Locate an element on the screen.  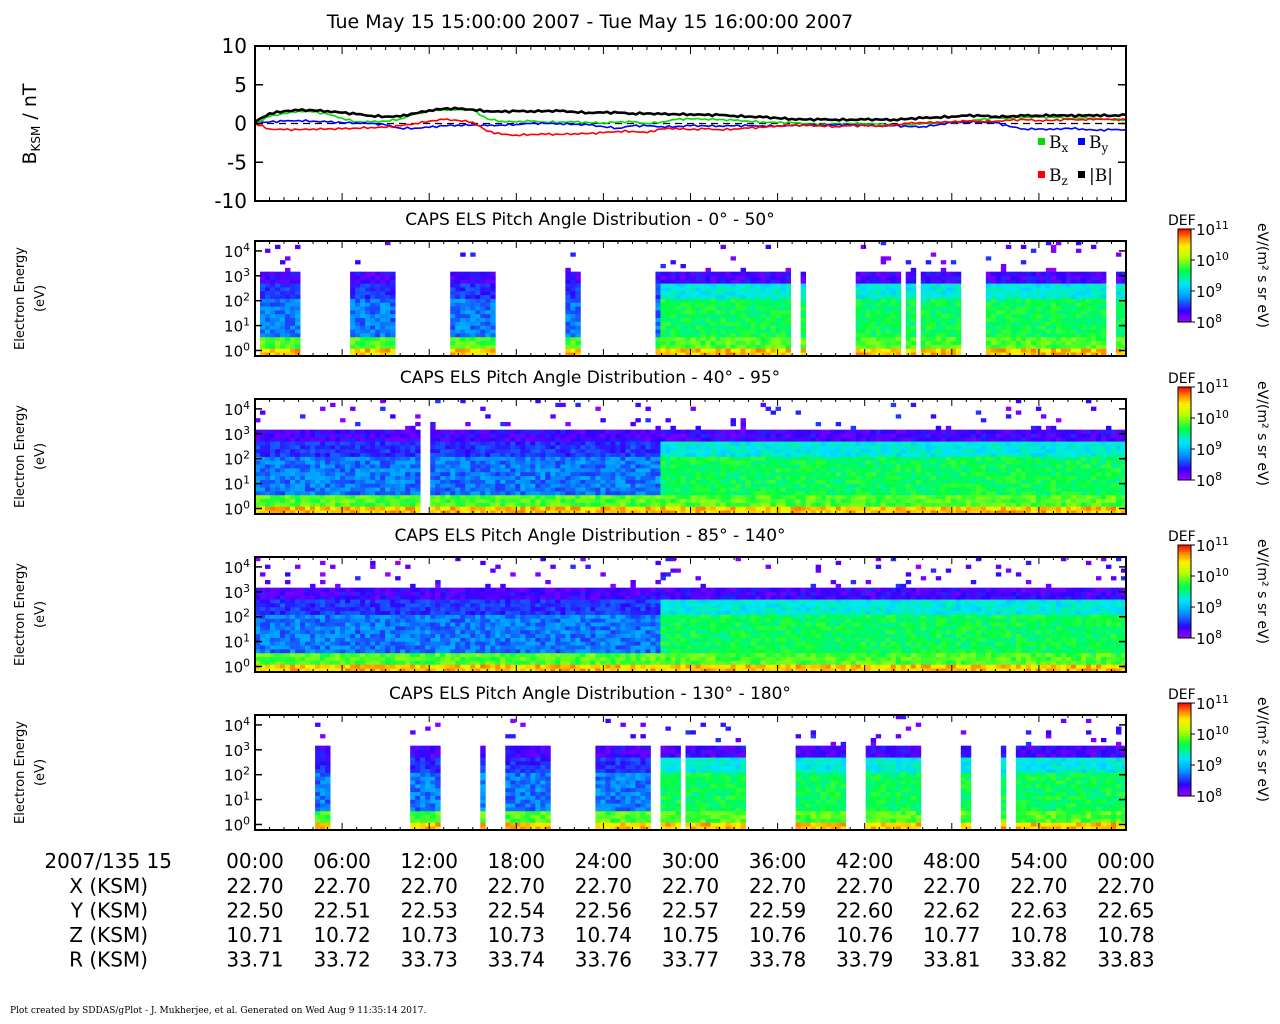
ephemeris-row-label: R (KSM) is located at coordinates (108, 960).